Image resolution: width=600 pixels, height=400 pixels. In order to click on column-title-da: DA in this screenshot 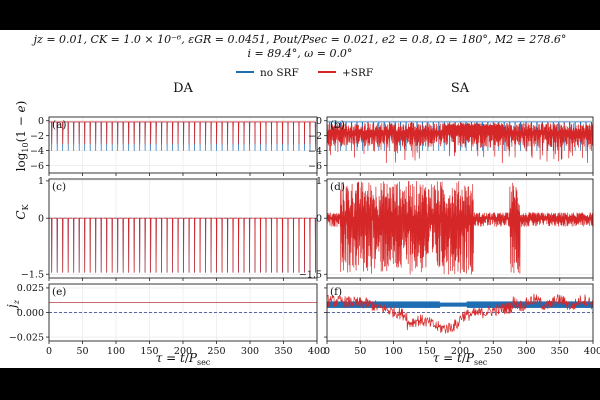, I will do `click(183, 88)`.